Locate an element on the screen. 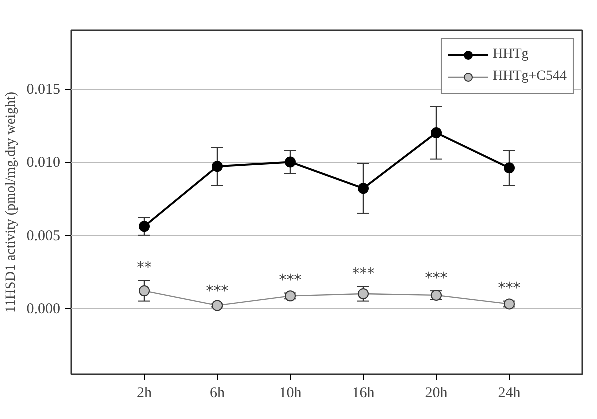 The height and width of the screenshot is (419, 597). x-tick-label: 10h is located at coordinates (290, 394).